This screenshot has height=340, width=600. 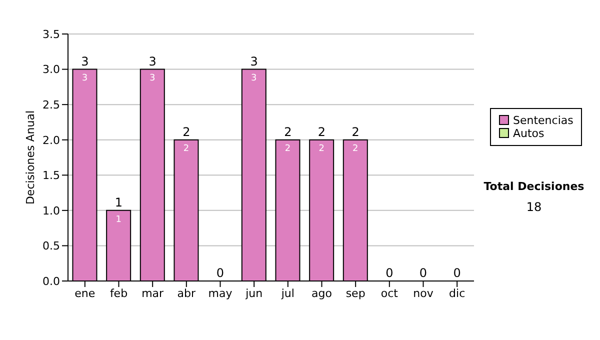 What do you see at coordinates (457, 293) in the screenshot?
I see `x-tick-label: dic` at bounding box center [457, 293].